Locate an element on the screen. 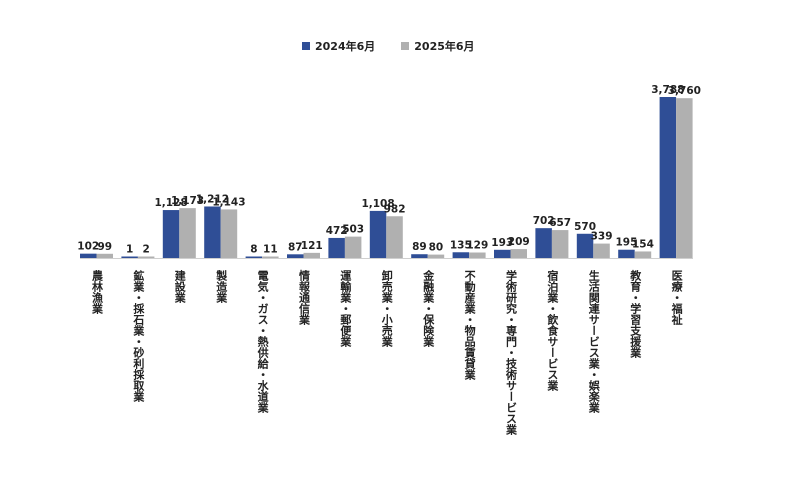 The height and width of the screenshot is (499, 800). legend-item-2025: 2025年6月 is located at coordinates (438, 46).